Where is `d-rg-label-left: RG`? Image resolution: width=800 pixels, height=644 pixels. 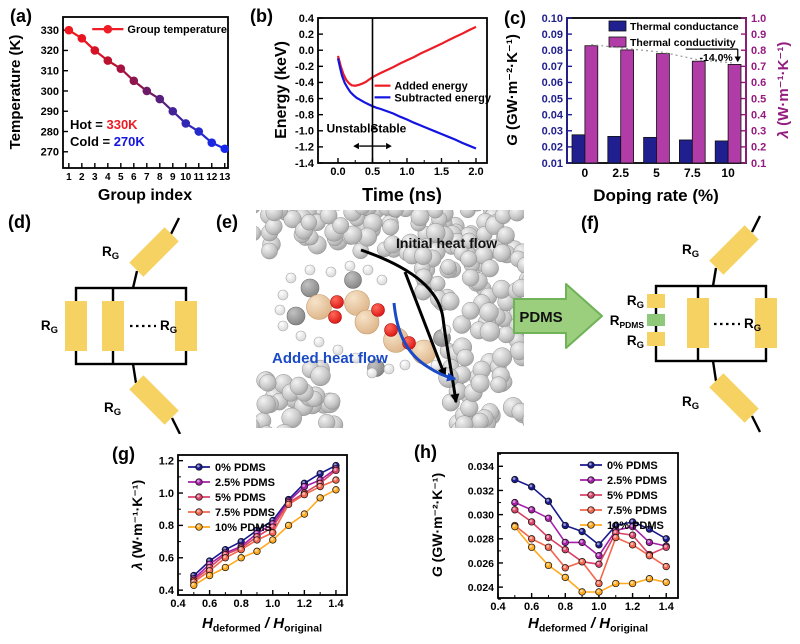 d-rg-label-left: RG is located at coordinates (49, 327).